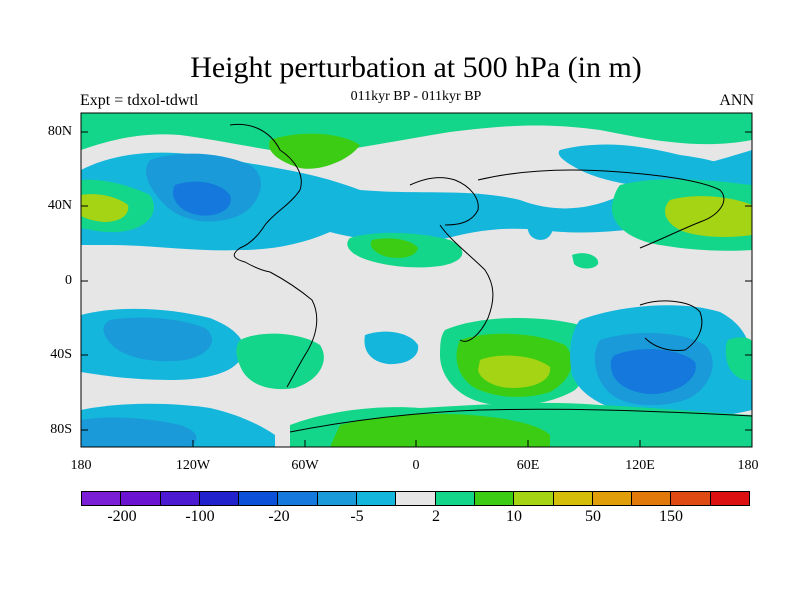 The height and width of the screenshot is (600, 800). Describe the element at coordinates (391, 348) in the screenshot. I see `south-atlantic-blue-patch` at that location.